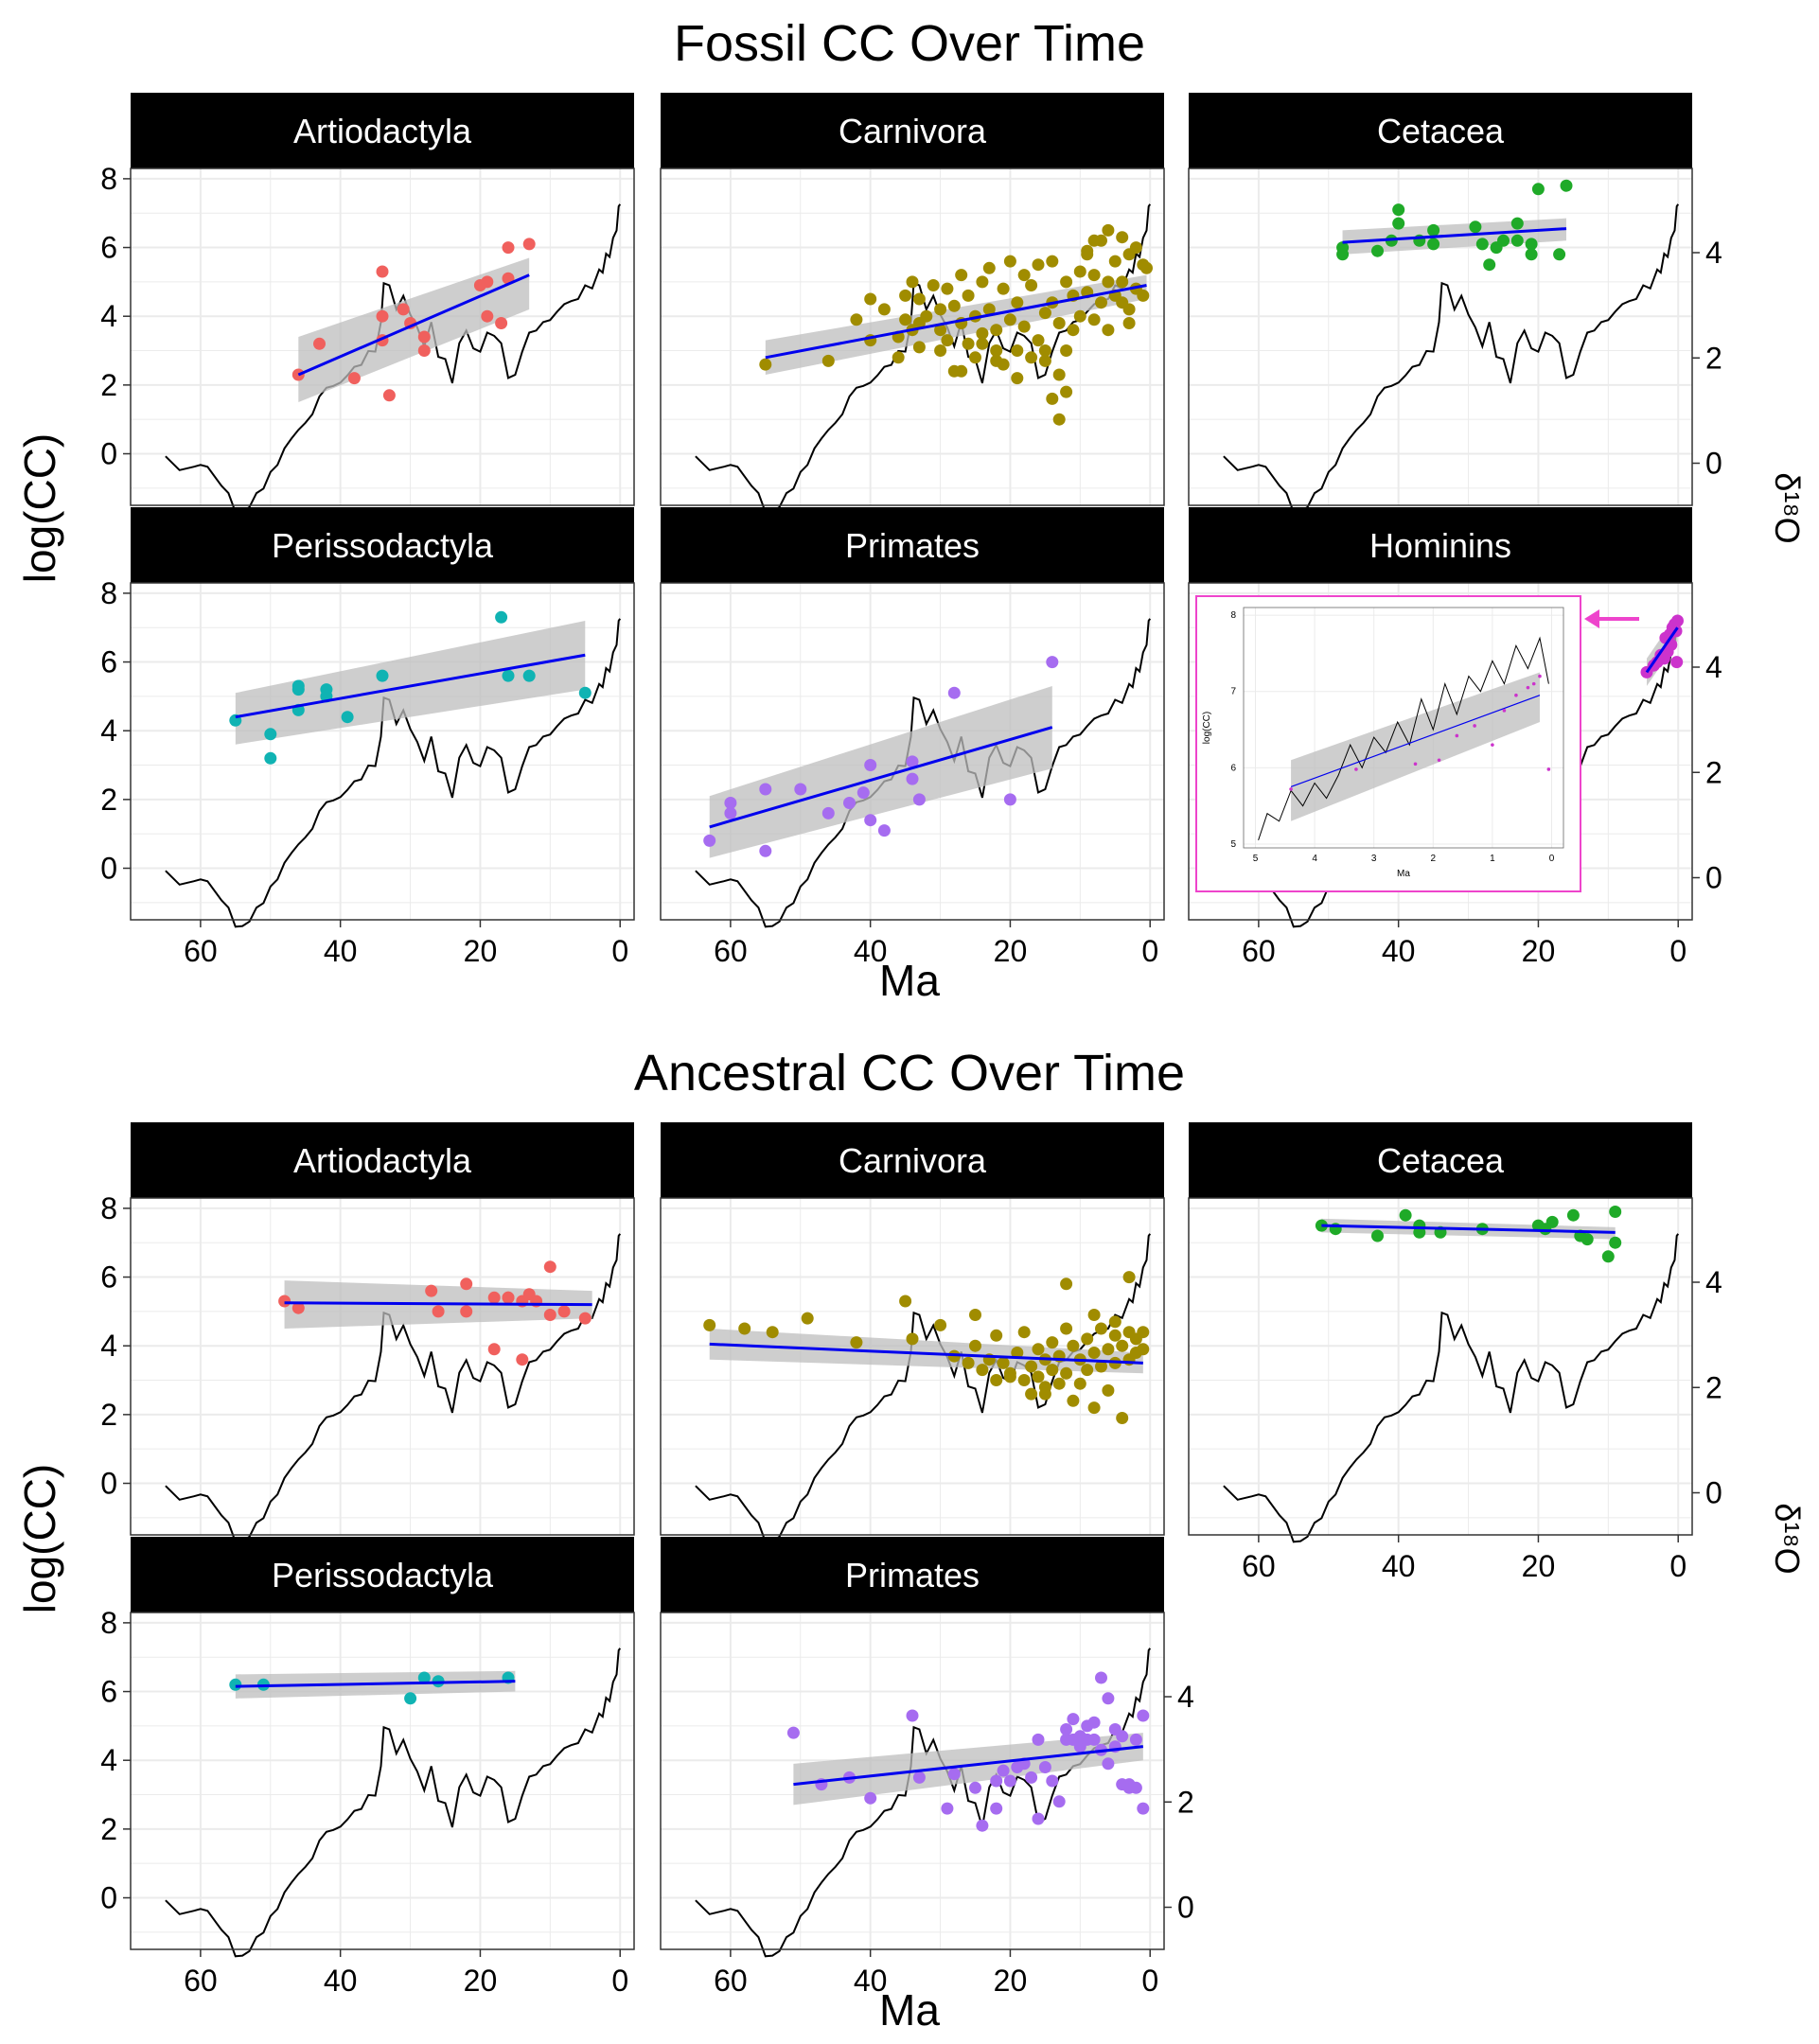 The image size is (1819, 2044). Describe the element at coordinates (1592, 618) in the screenshot. I see `inset-pointer-arrowhead` at that location.